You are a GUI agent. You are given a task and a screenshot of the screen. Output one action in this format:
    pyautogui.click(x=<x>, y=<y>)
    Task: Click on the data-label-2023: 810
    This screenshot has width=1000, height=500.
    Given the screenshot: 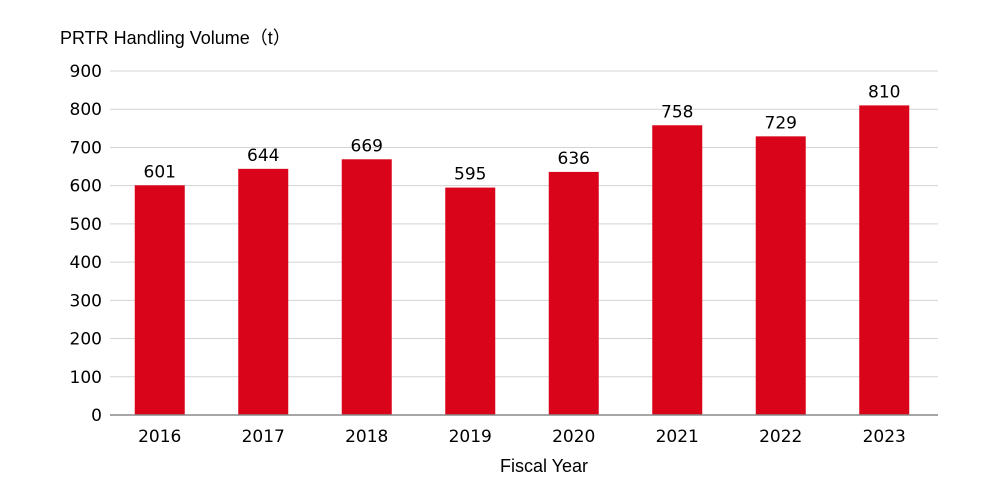 What is the action you would take?
    pyautogui.click(x=884, y=92)
    